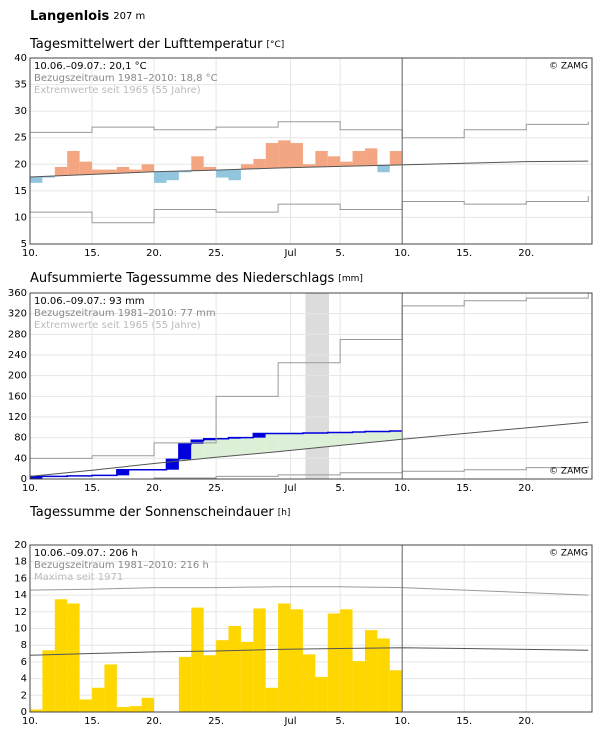 This screenshot has width=596, height=733. I want to click on y-tick-label: 280, so click(17, 334).